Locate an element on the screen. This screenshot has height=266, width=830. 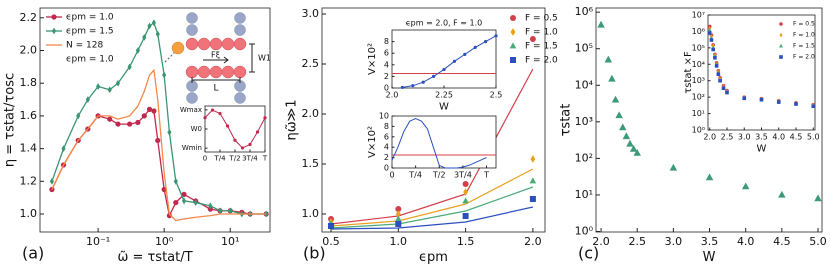
x-tick-label: 0 is located at coordinates (205, 158).